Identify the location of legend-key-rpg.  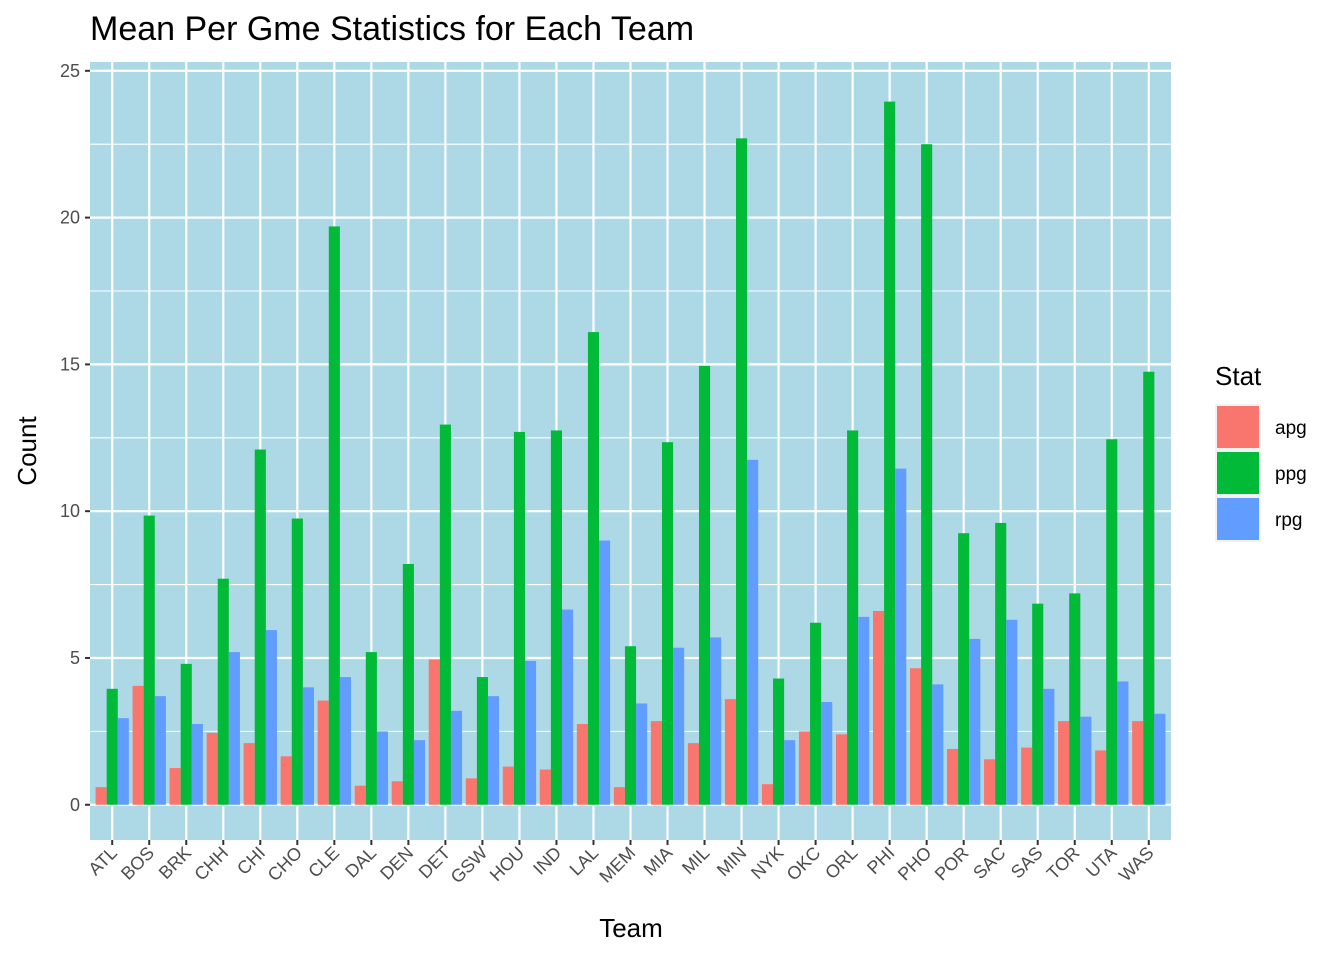
(1238, 519).